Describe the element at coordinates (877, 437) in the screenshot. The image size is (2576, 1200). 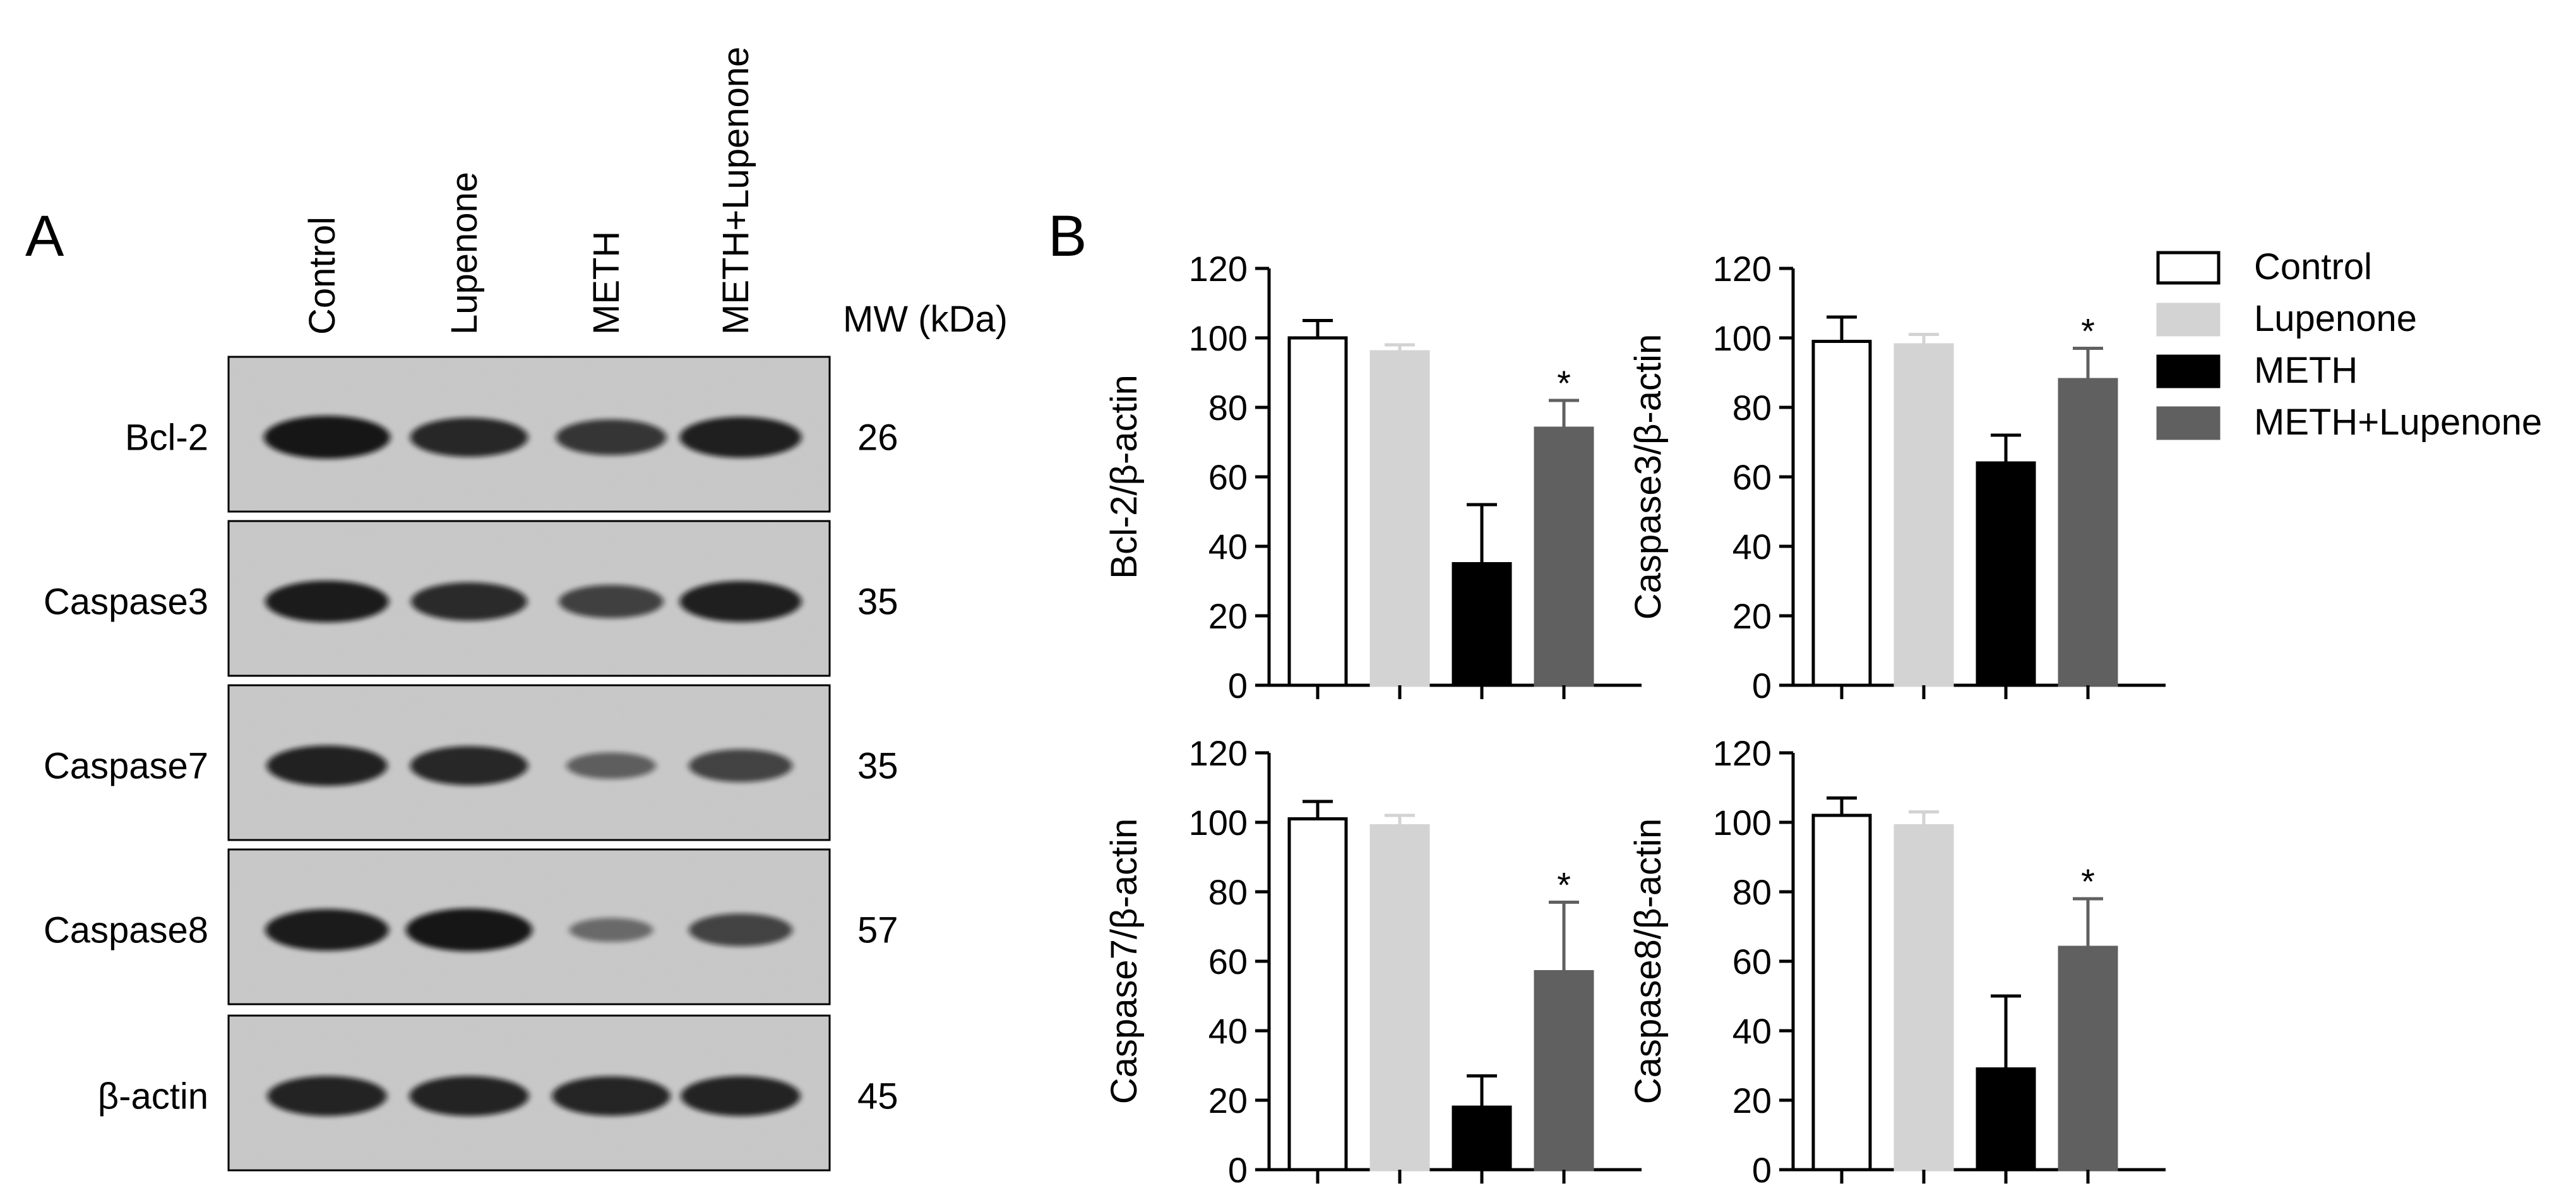
I see `mw-value: 26` at that location.